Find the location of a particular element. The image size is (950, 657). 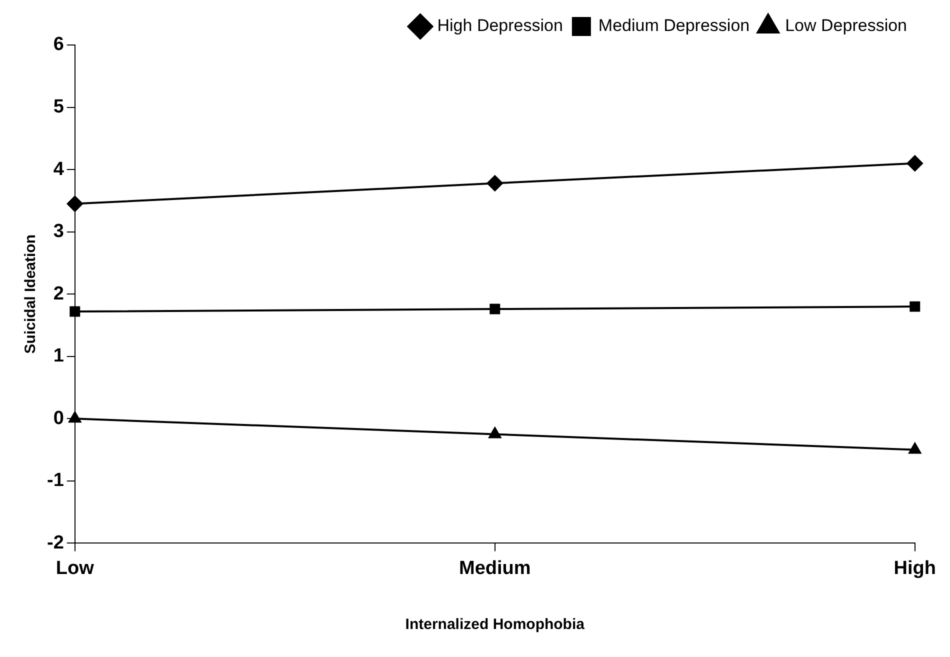

legend-label: Medium Depression is located at coordinates (674, 26).